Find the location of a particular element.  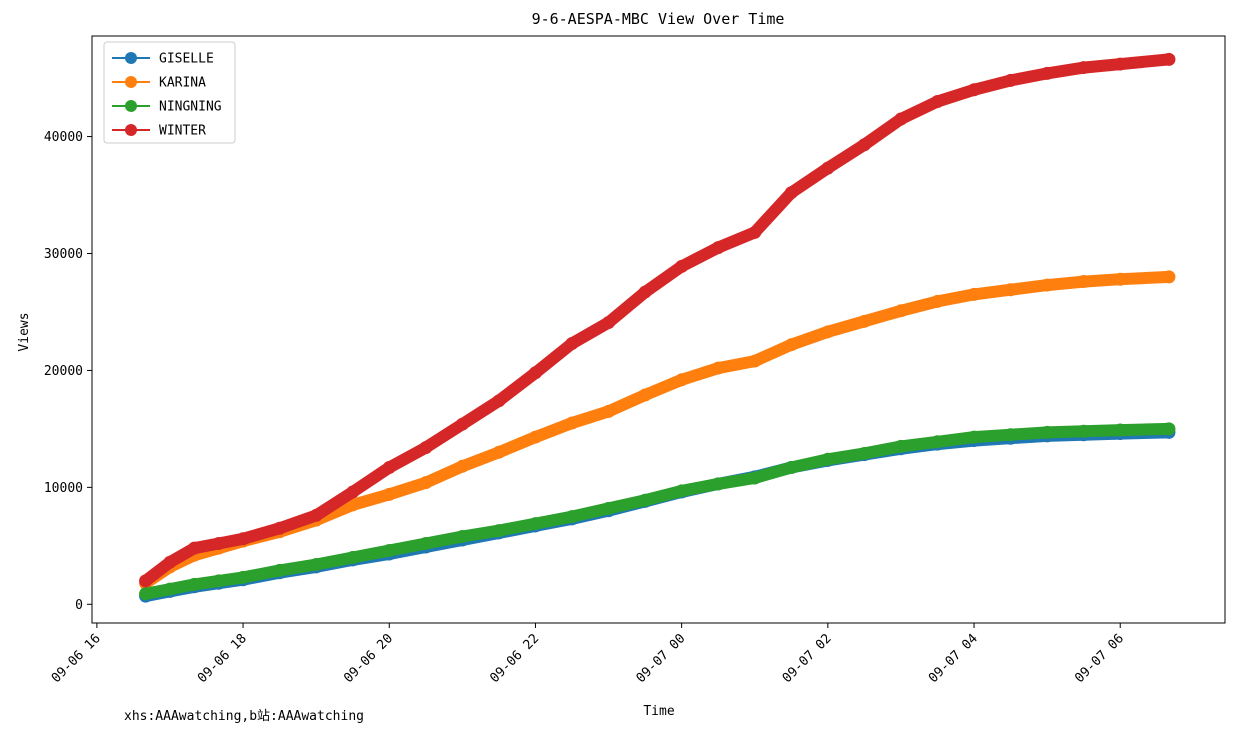

y-tick-label: 40000 is located at coordinates (63, 137).